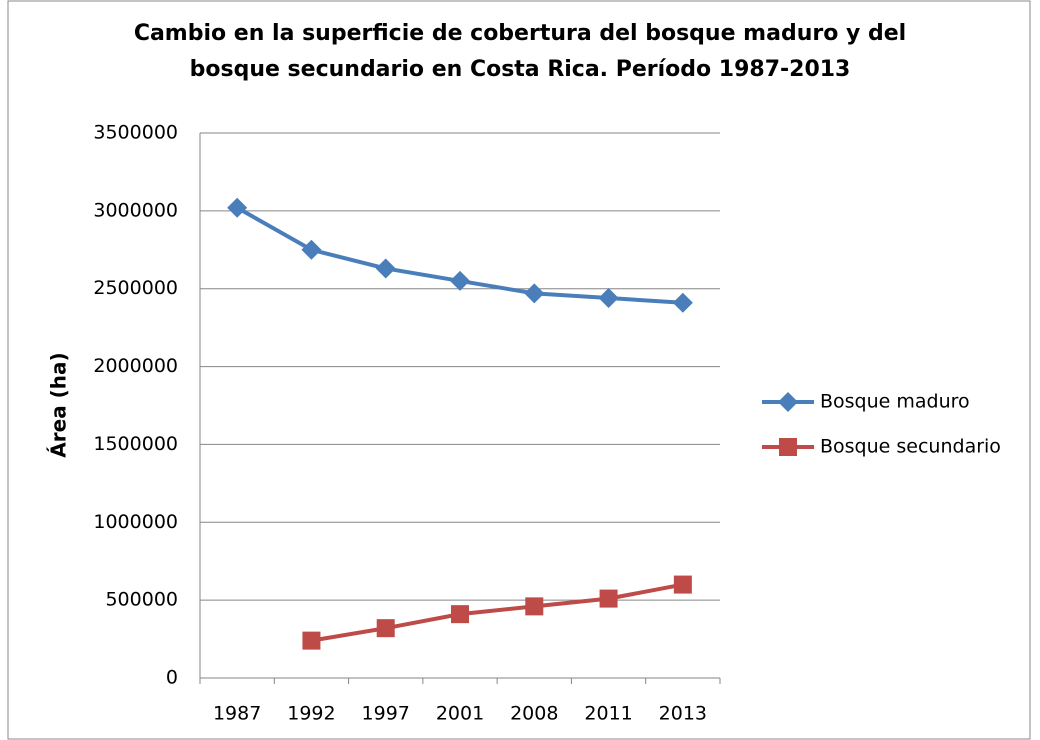  What do you see at coordinates (135, 210) in the screenshot?
I see `y-tick-label: 3000000` at bounding box center [135, 210].